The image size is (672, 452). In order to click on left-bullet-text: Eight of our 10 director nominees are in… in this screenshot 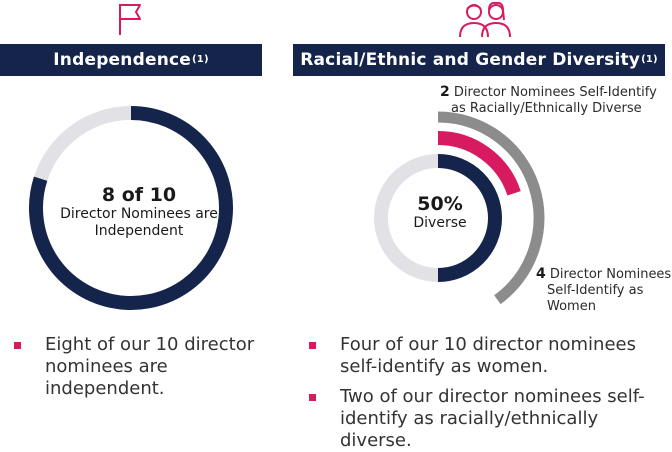, I will do `click(150, 366)`.